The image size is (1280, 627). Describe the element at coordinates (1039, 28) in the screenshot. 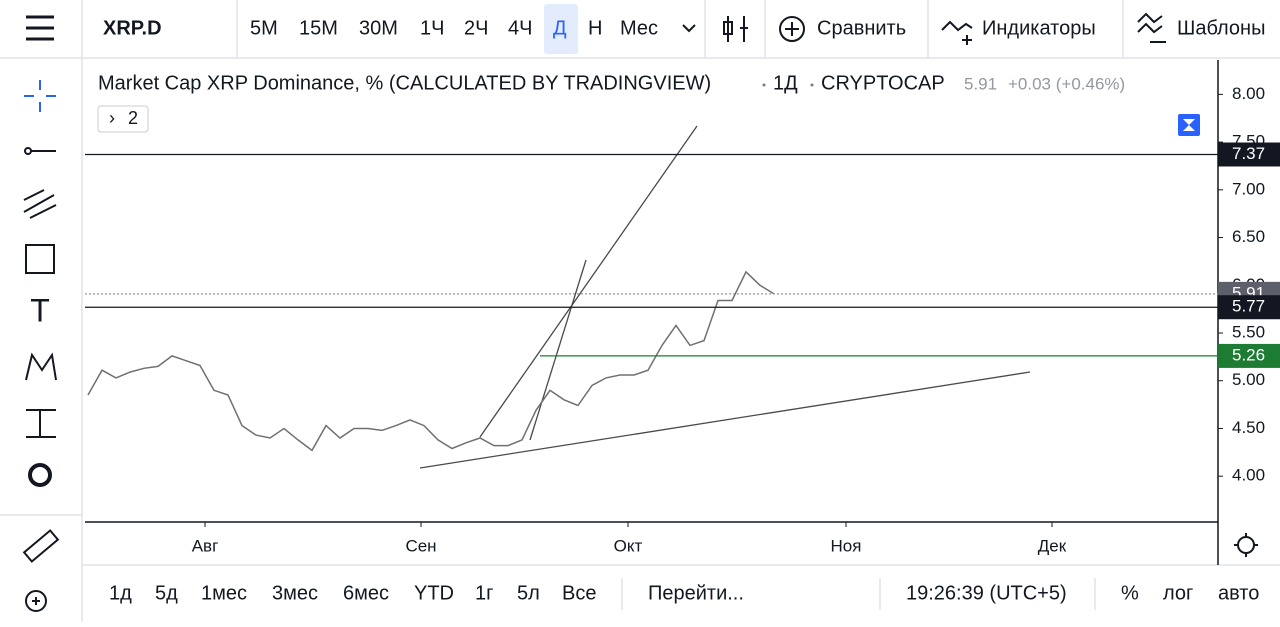

I see `indicators-button: Индикаторы` at that location.